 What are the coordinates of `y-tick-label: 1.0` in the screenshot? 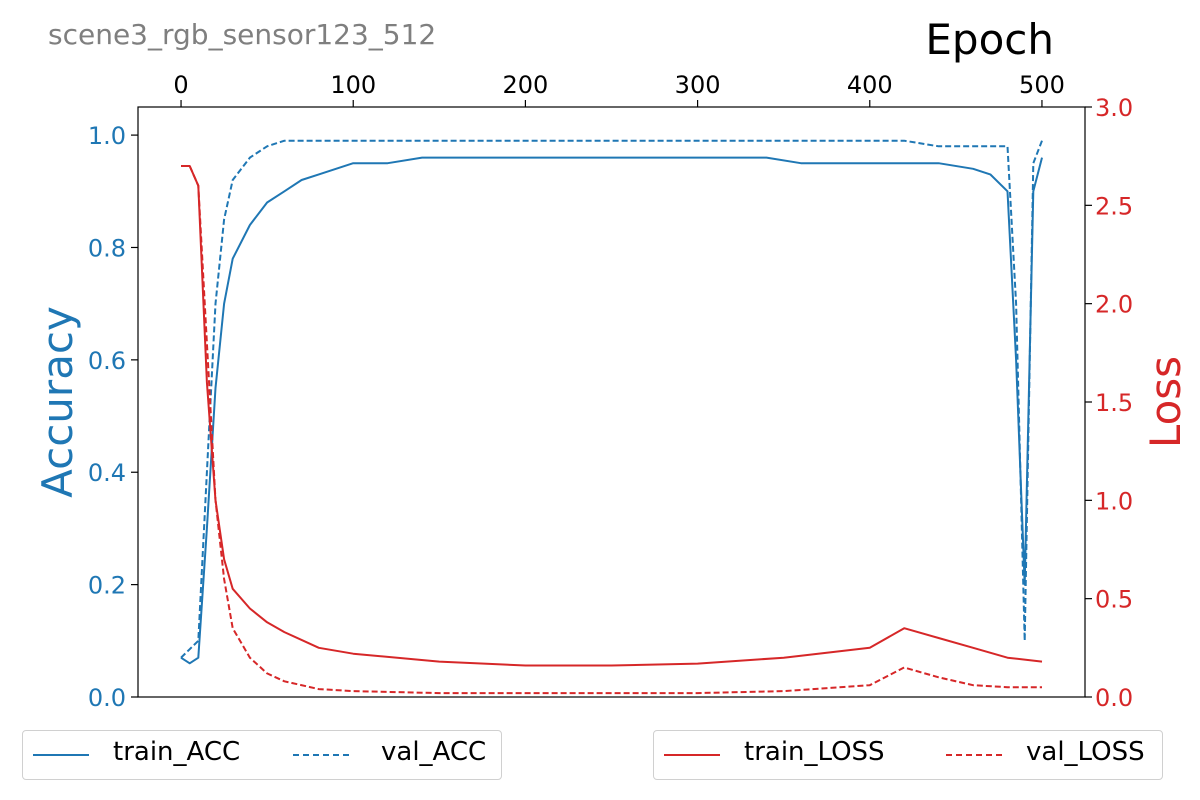 It's located at (107, 136).